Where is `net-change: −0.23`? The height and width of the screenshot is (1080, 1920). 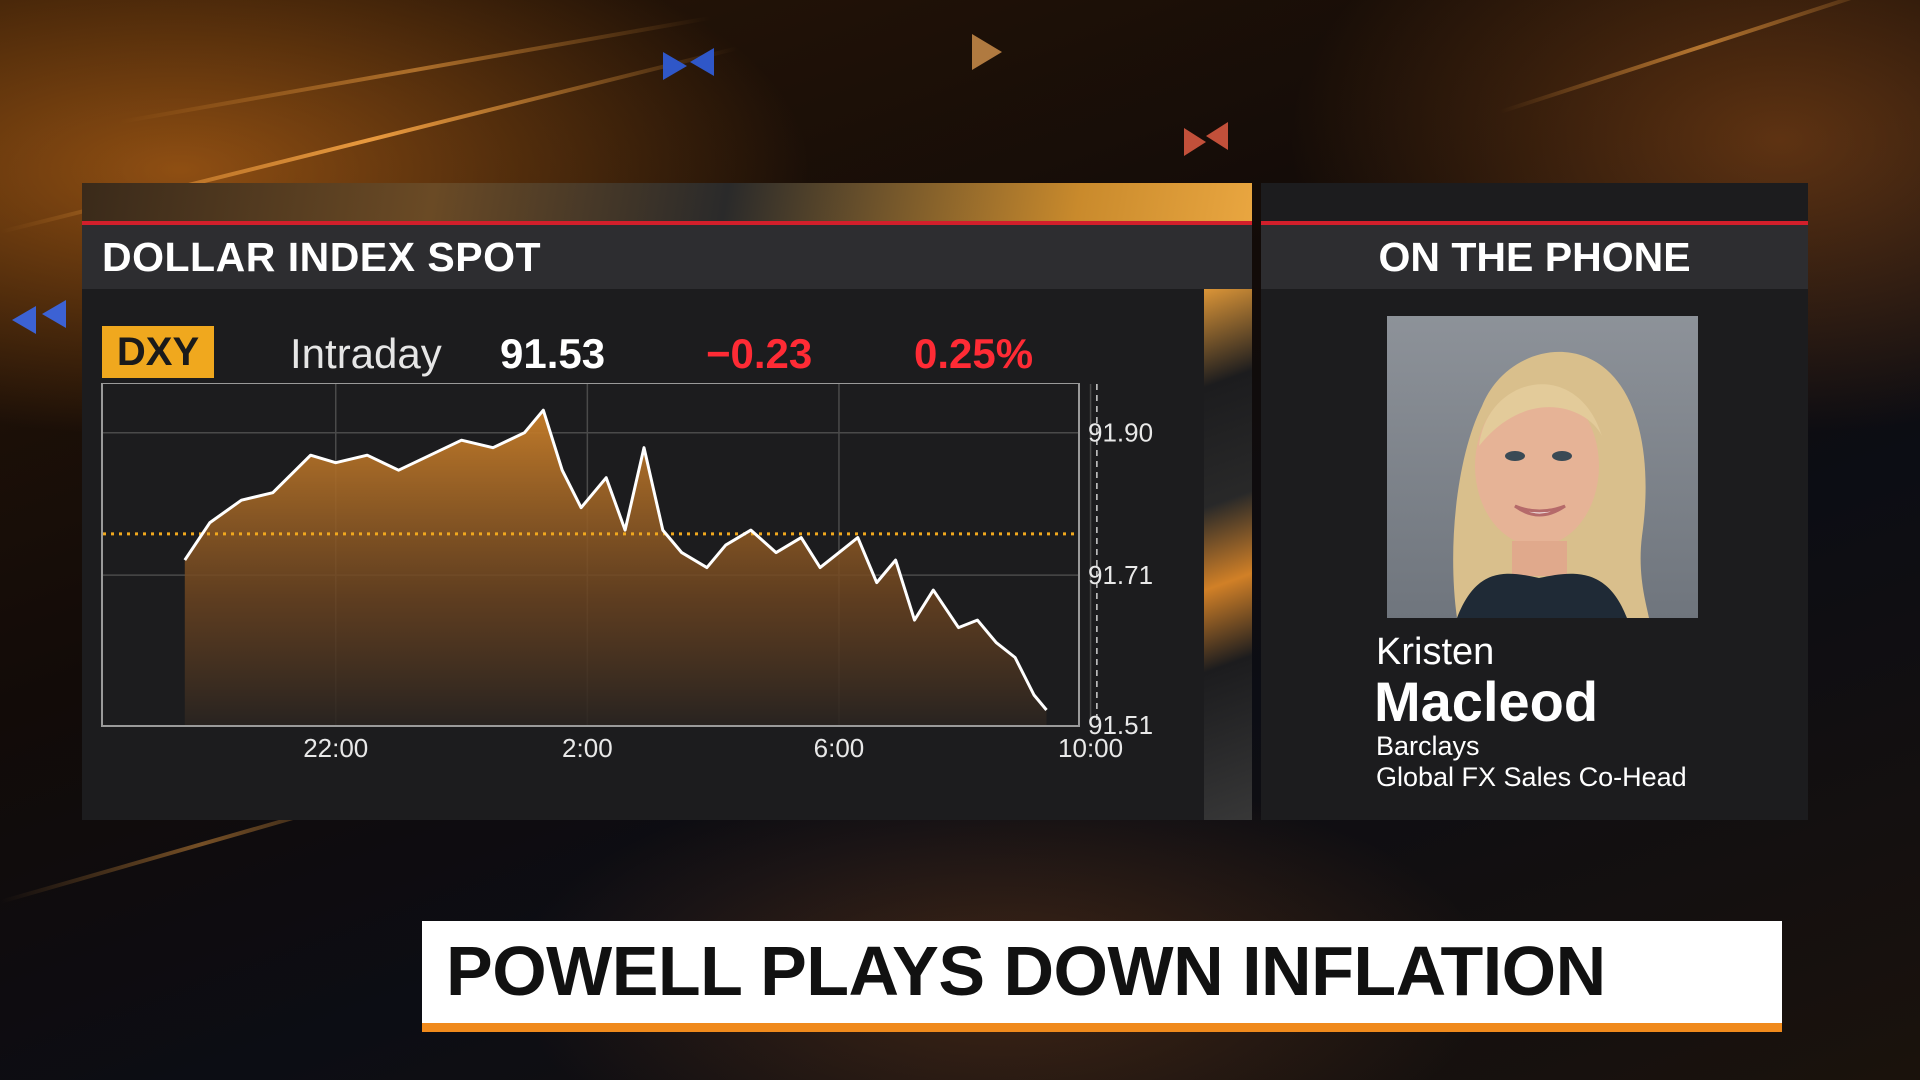 net-change: −0.23 is located at coordinates (759, 353).